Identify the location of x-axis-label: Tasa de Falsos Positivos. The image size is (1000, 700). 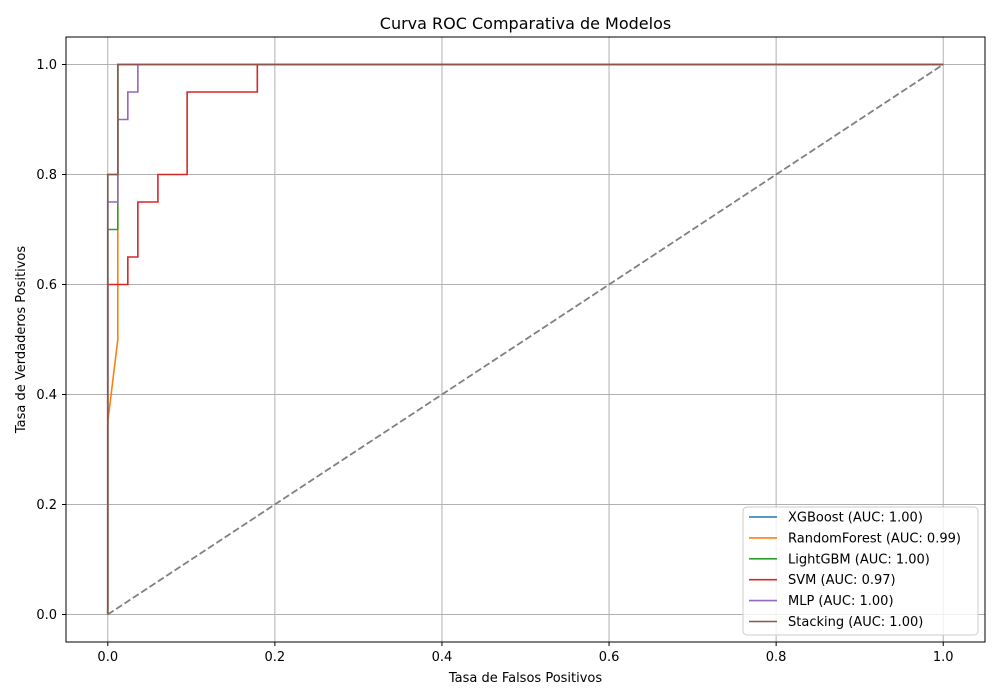
(525, 678).